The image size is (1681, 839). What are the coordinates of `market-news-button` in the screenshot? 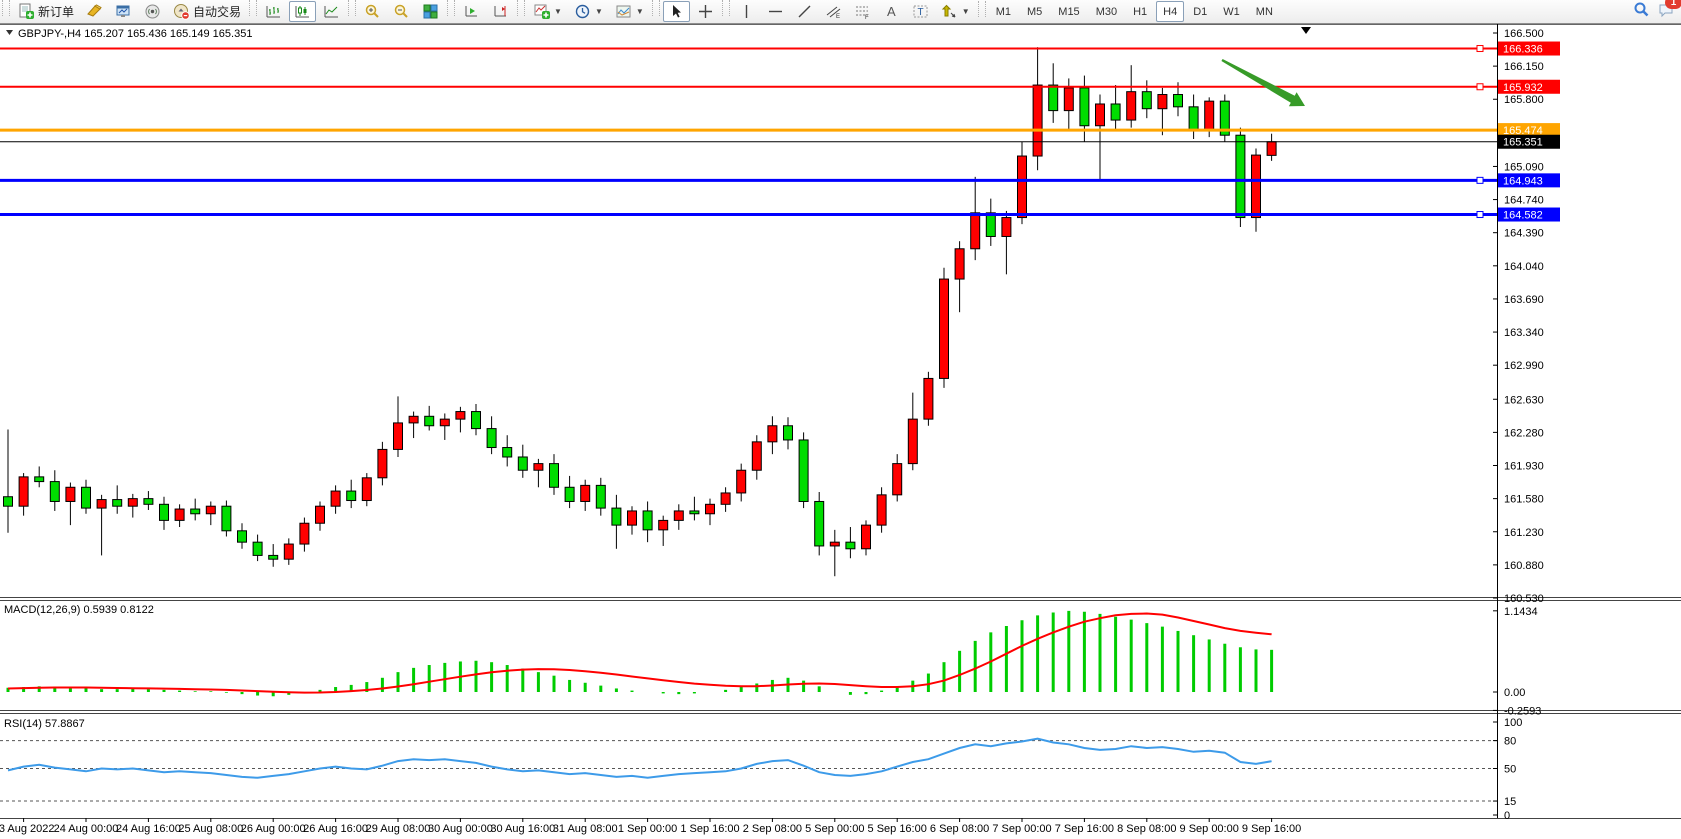 It's located at (94, 11).